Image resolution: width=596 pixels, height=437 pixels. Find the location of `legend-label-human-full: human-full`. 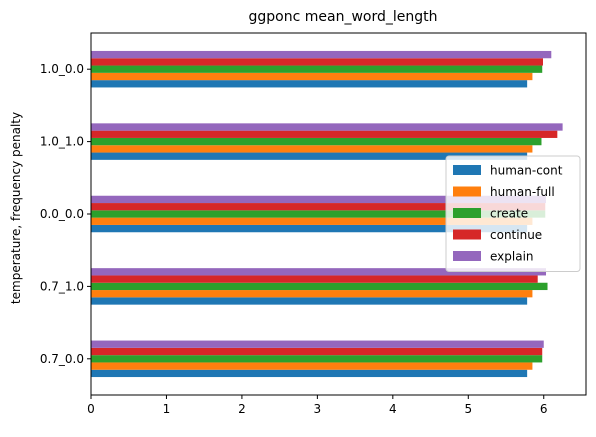

legend-label-human-full: human-full is located at coordinates (522, 192).